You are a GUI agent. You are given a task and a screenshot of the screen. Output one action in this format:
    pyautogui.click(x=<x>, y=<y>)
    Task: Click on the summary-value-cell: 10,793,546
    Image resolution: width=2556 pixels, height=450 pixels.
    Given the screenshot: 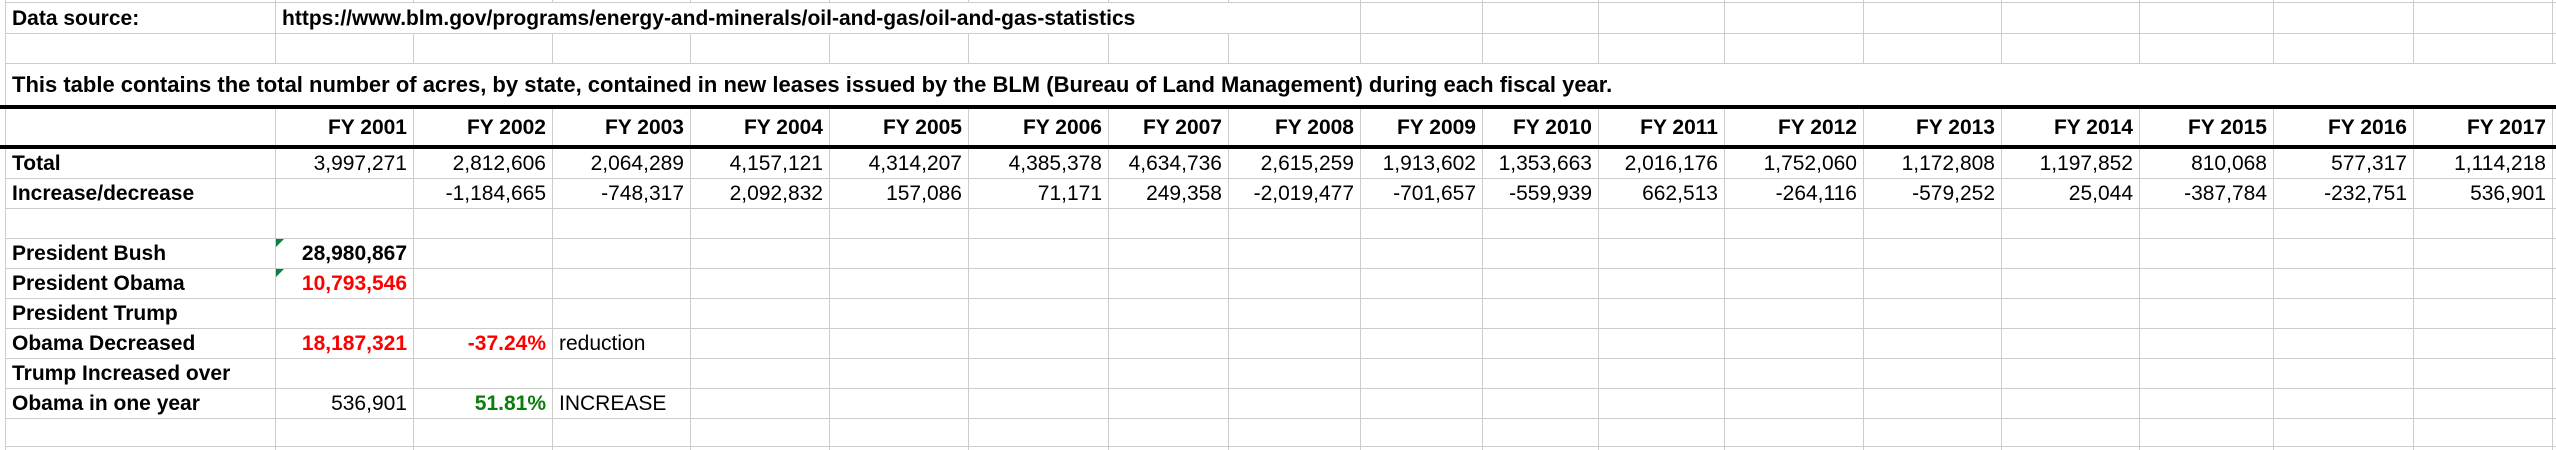 What is the action you would take?
    pyautogui.click(x=345, y=283)
    